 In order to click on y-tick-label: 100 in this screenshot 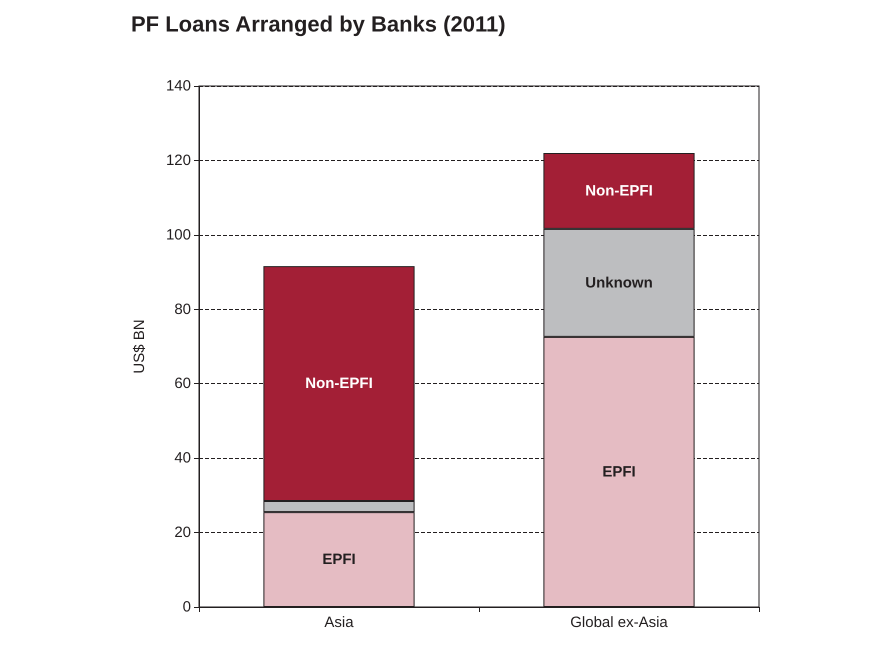, I will do `click(178, 235)`.